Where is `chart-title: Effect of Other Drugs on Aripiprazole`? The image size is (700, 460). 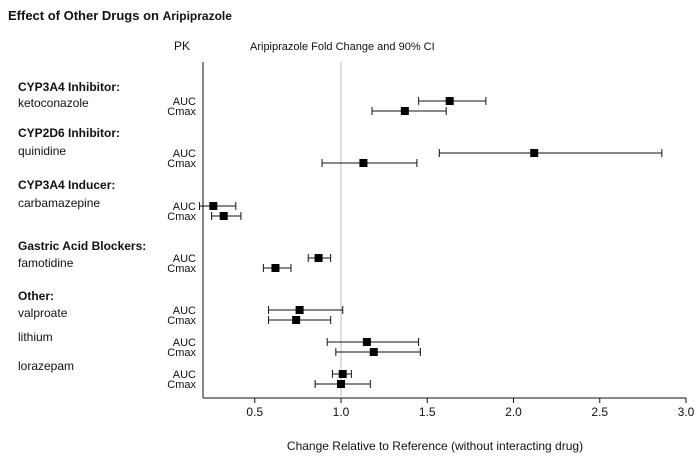 chart-title: Effect of Other Drugs on Aripiprazole is located at coordinates (120, 15).